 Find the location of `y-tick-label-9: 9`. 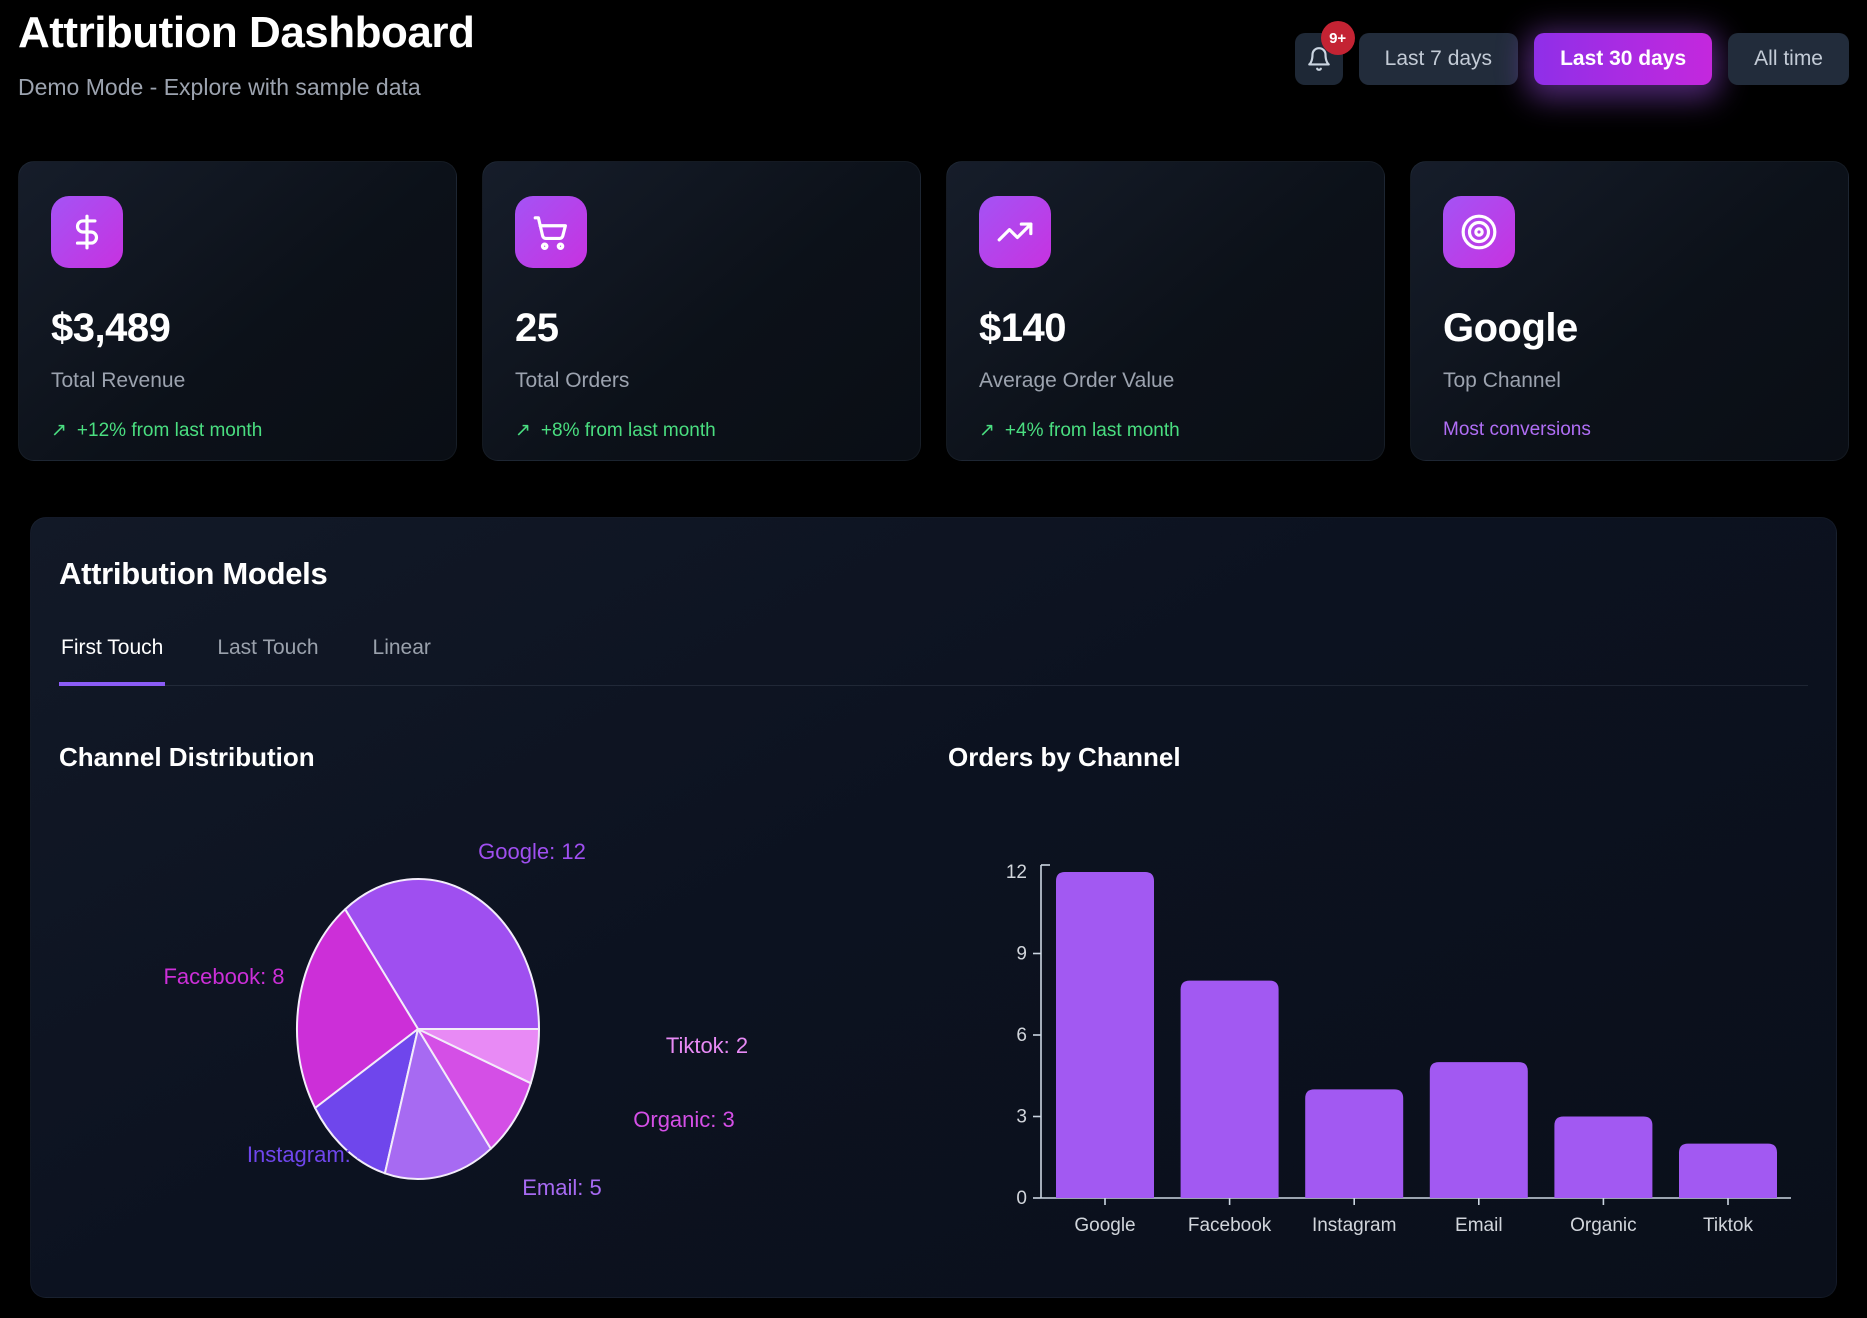

y-tick-label-9: 9 is located at coordinates (1021, 954).